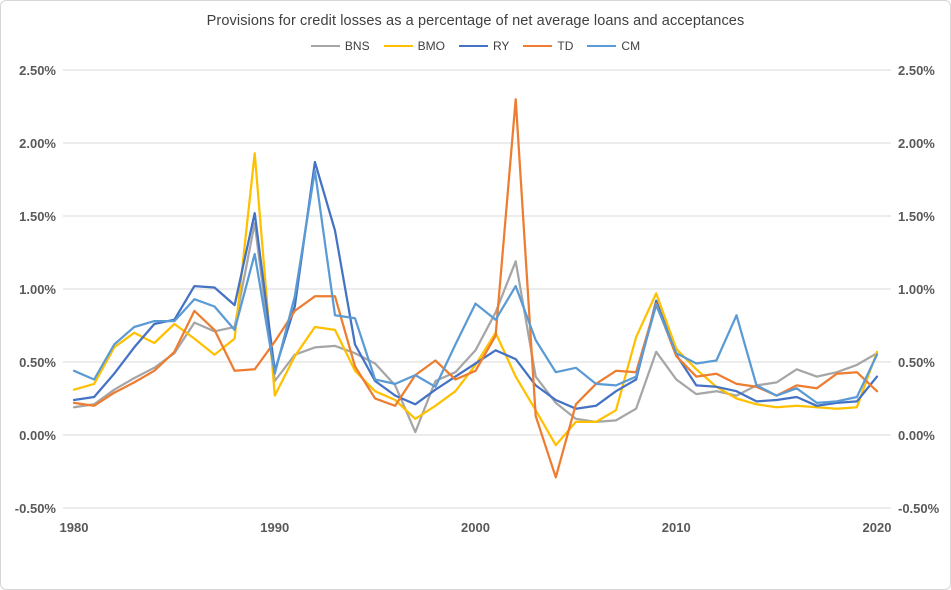 Image resolution: width=951 pixels, height=590 pixels. What do you see at coordinates (37, 435) in the screenshot?
I see `y-axis-tick-left: 0.00%` at bounding box center [37, 435].